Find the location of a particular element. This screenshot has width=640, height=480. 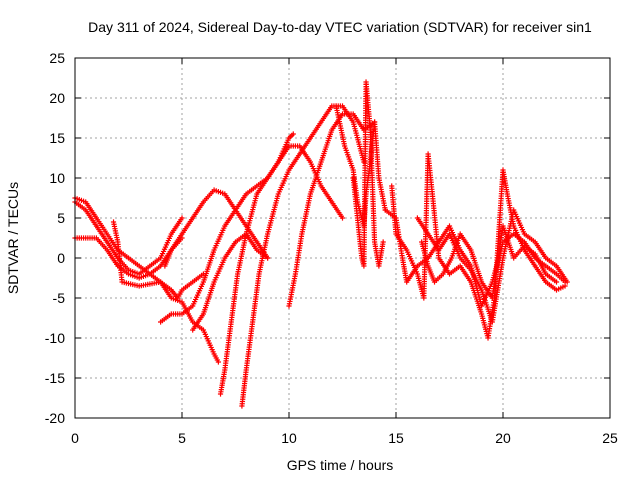

x-tick-label: 5 is located at coordinates (182, 438).